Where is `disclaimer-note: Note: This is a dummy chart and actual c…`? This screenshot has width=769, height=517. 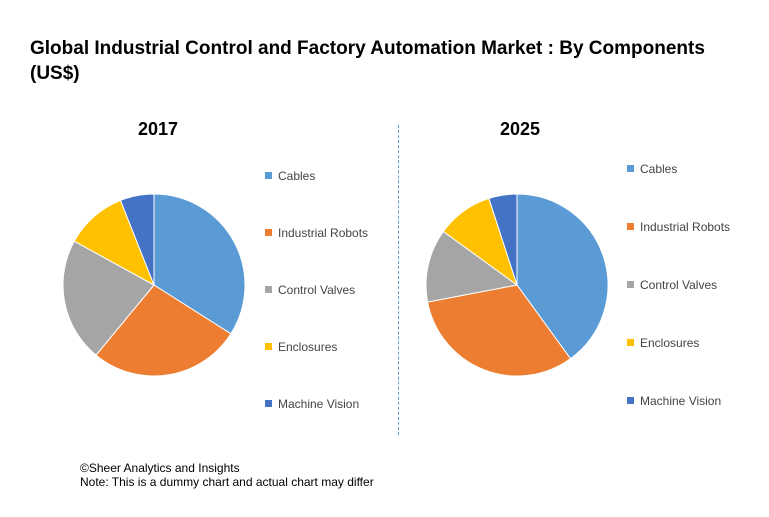
disclaimer-note: Note: This is a dummy chart and actual c… is located at coordinates (227, 482).